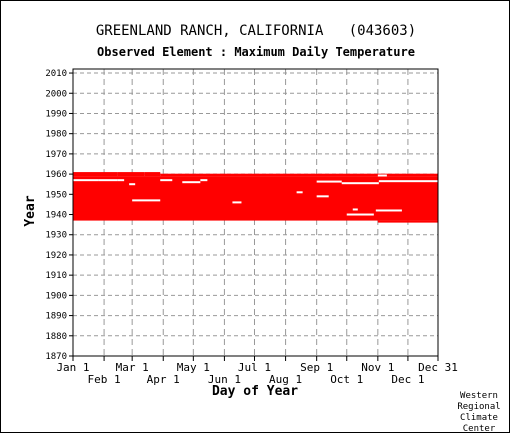 The width and height of the screenshot is (510, 433). I want to click on wrcc-credit: Western Regional Climate Center, so click(479, 412).